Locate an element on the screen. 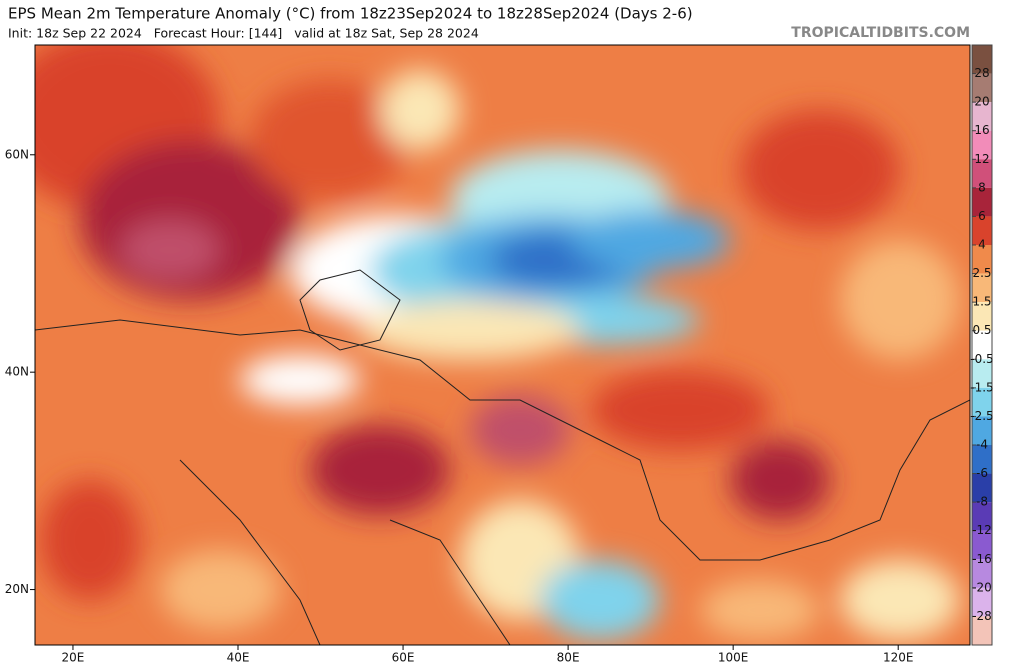 Image resolution: width=1024 pixels, height=665 pixels. colorbar-label: 20 is located at coordinates (981, 102).